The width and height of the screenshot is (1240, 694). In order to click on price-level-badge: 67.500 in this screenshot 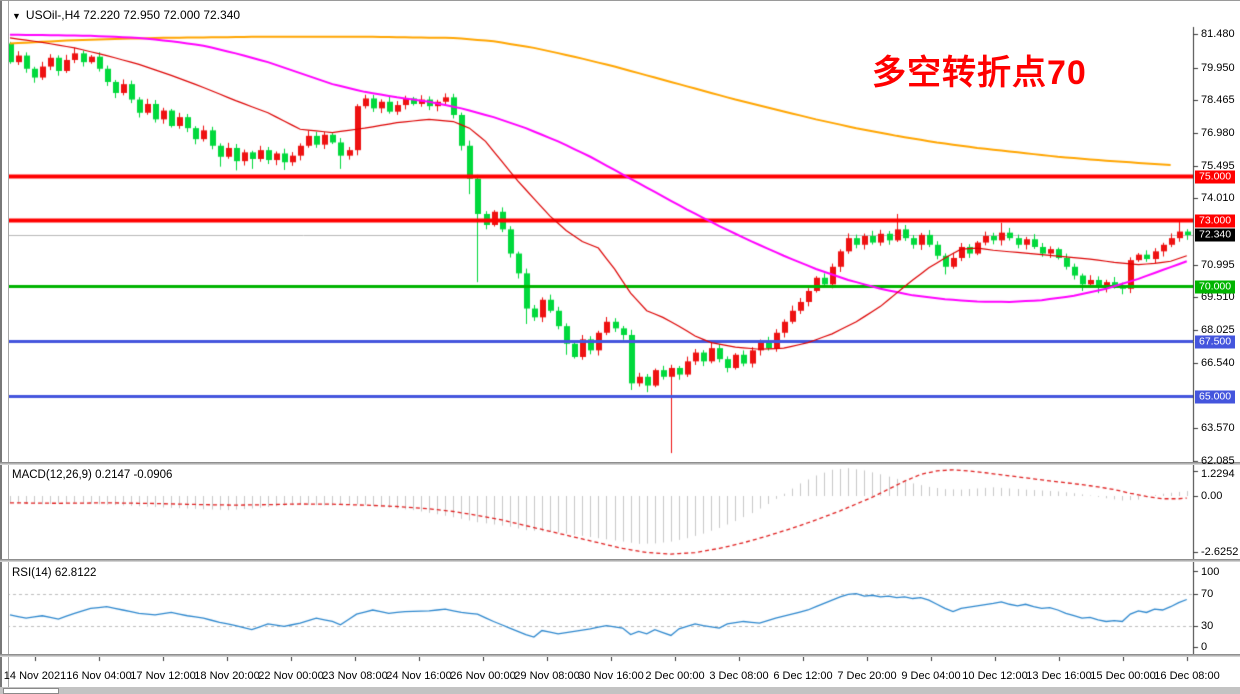, I will do `click(1215, 342)`.